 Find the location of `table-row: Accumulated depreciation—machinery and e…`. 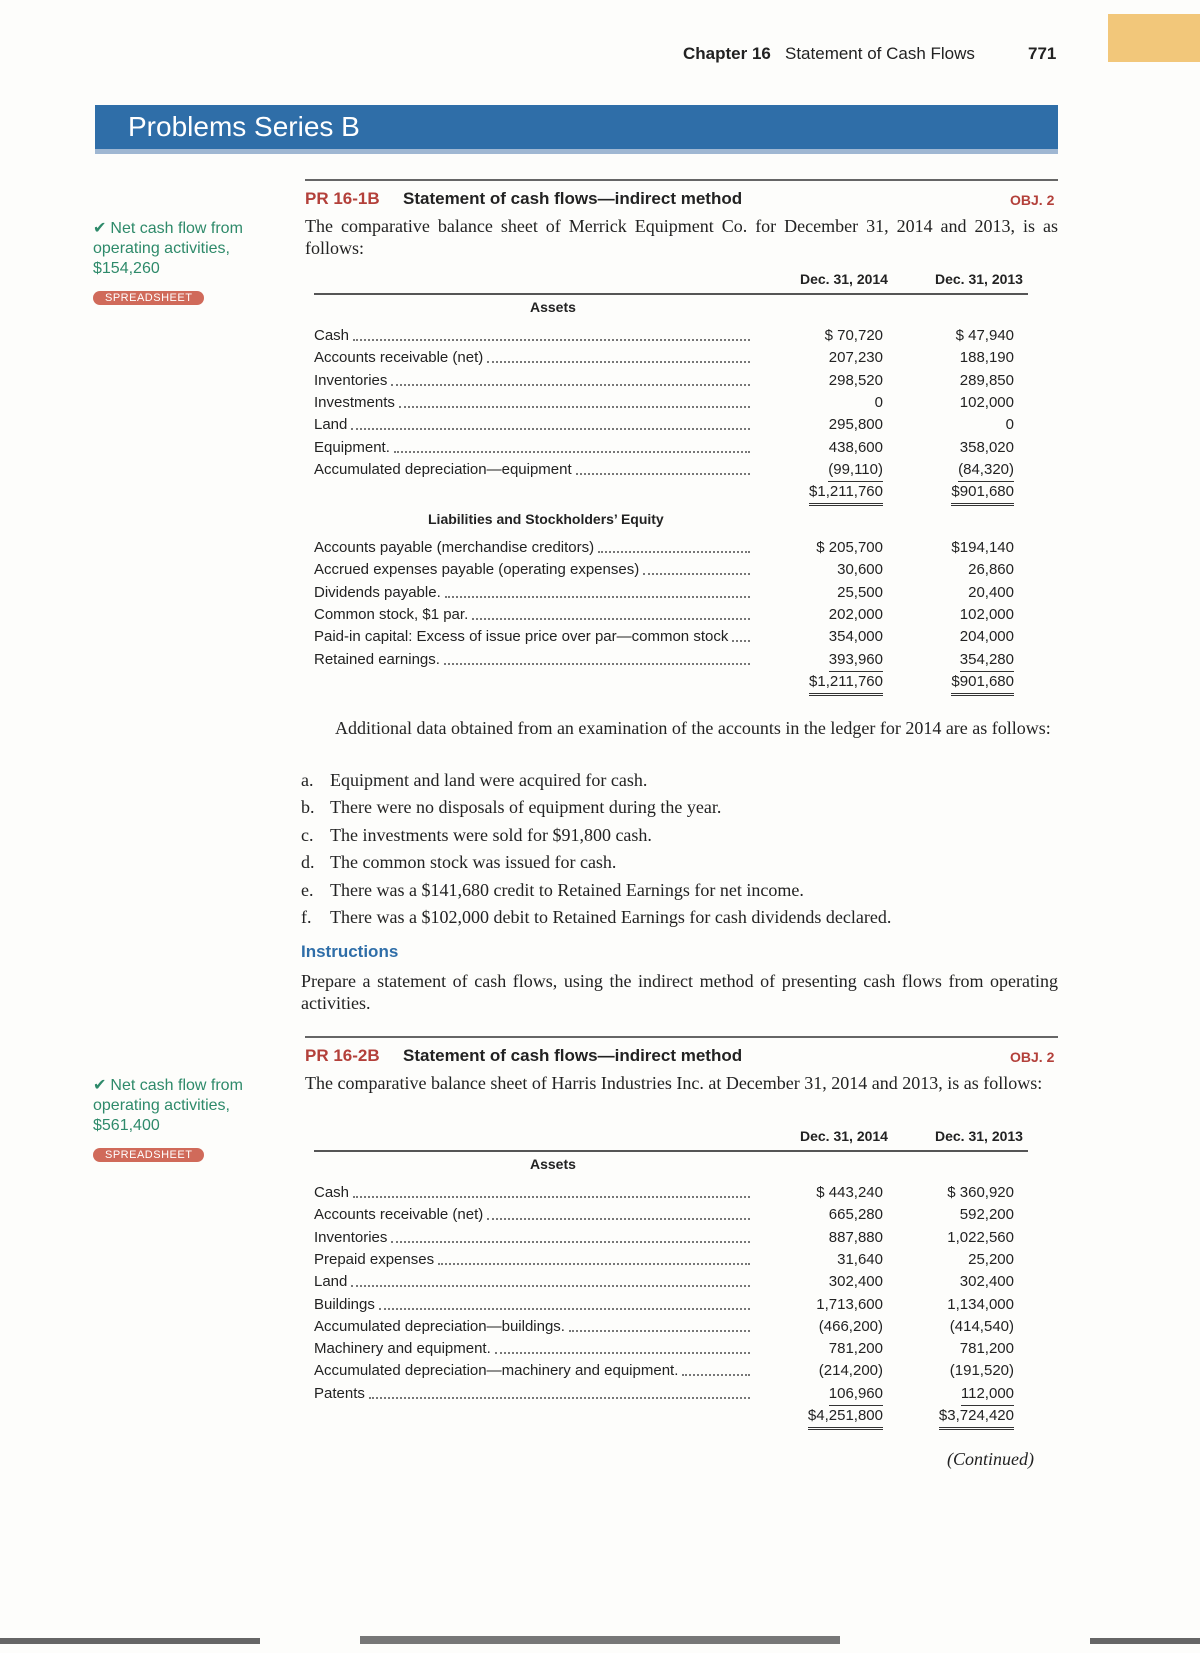

table-row: Accumulated depreciation—machinery and e… is located at coordinates (664, 1371).